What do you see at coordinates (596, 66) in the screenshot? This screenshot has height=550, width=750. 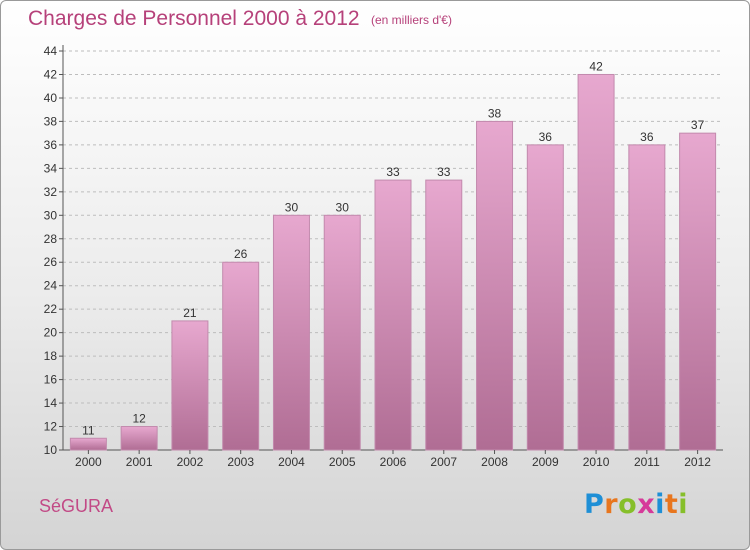 I see `data-label: 42` at bounding box center [596, 66].